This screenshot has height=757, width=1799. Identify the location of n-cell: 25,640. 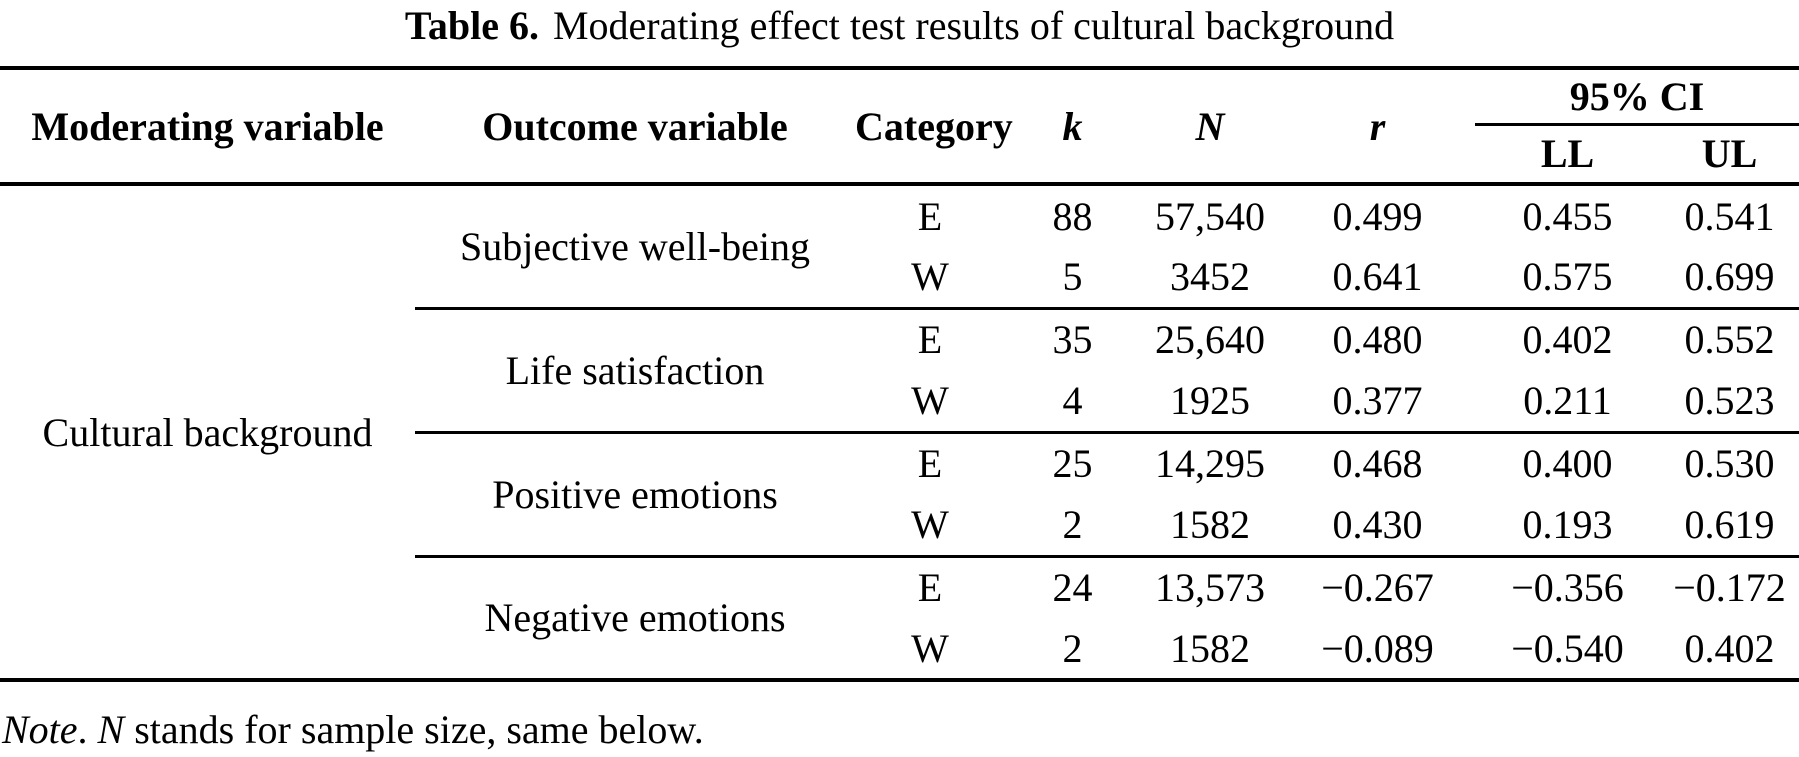
(1210, 340).